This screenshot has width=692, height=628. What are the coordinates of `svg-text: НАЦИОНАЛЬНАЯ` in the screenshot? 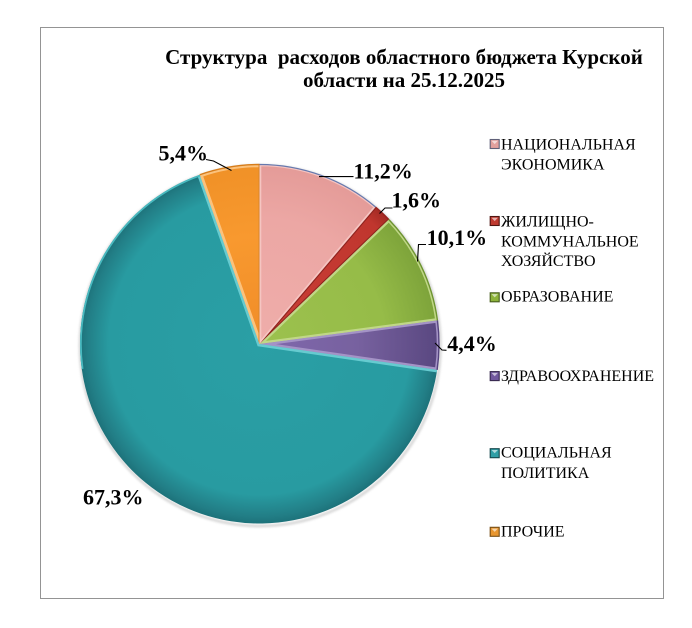 It's located at (568, 144).